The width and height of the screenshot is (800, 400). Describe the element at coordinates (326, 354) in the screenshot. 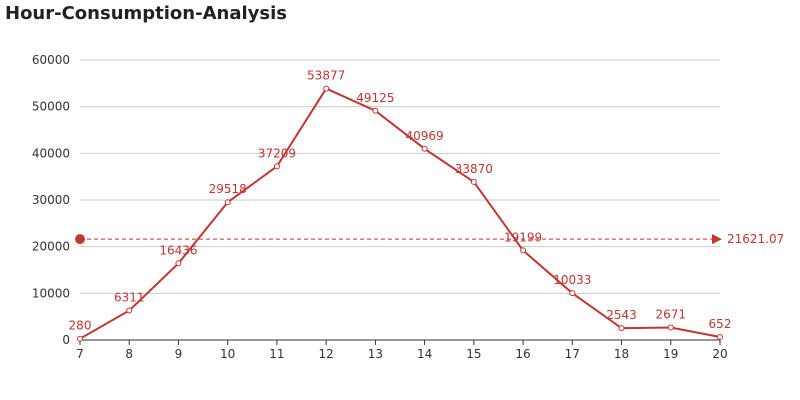

I see `x-tick-label: 12` at that location.